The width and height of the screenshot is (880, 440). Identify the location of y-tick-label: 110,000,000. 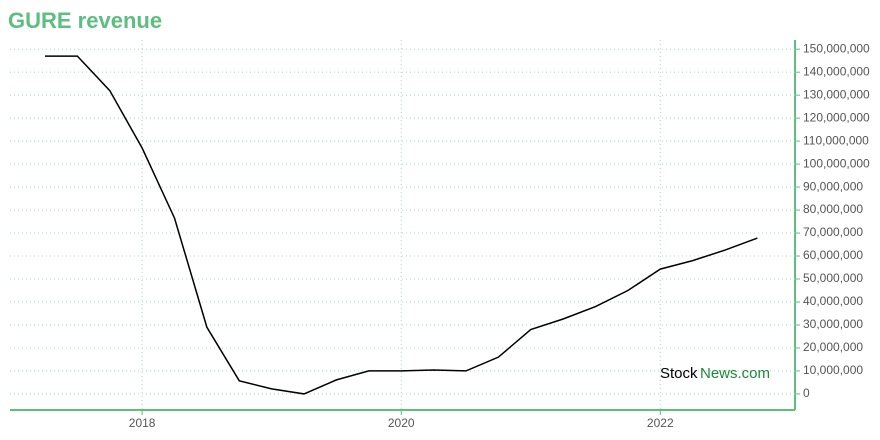
(836, 140).